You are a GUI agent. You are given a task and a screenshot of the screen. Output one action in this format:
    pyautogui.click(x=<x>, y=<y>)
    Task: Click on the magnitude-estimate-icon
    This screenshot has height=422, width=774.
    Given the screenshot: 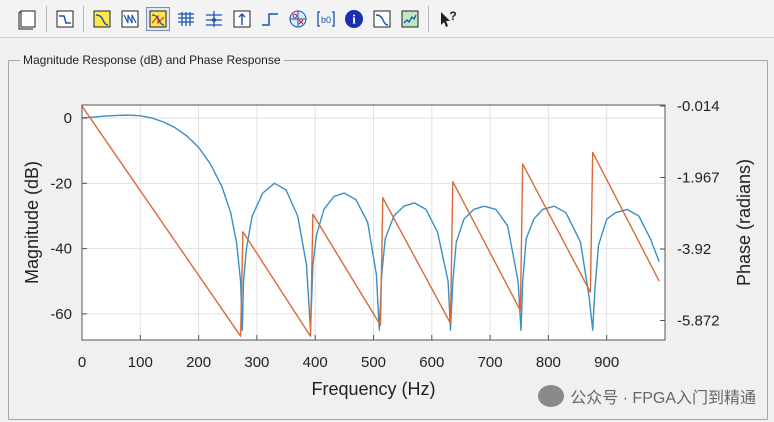 What is the action you would take?
    pyautogui.click(x=382, y=18)
    